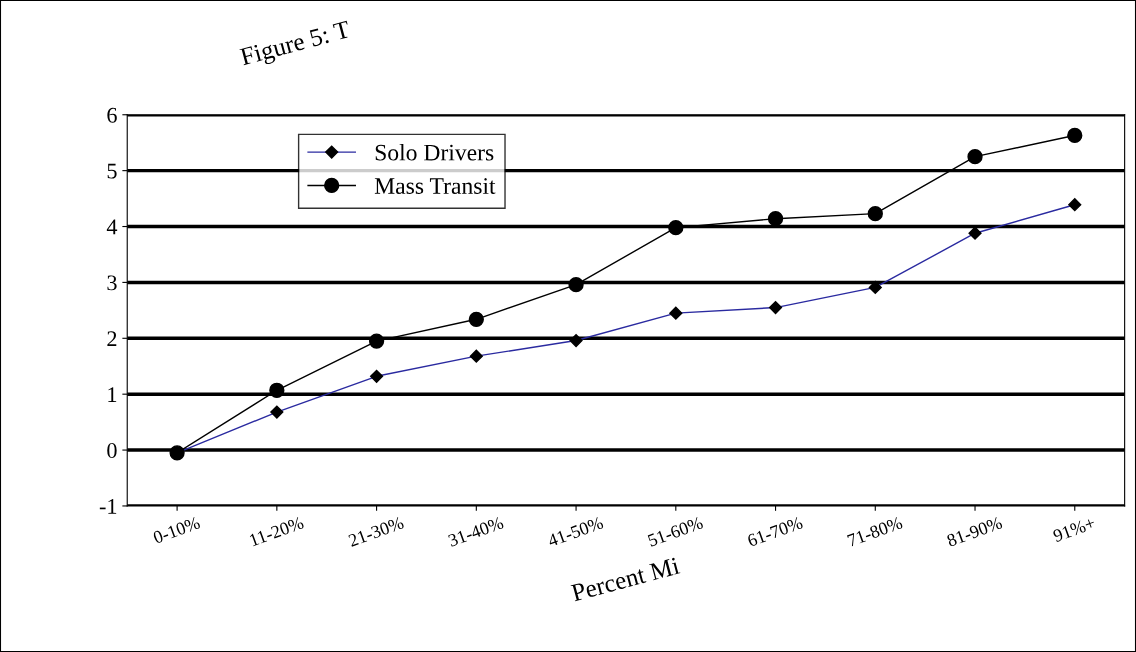 The width and height of the screenshot is (1136, 652). Describe the element at coordinates (675, 531) in the screenshot. I see `x-tick-label: 51-60%` at that location.